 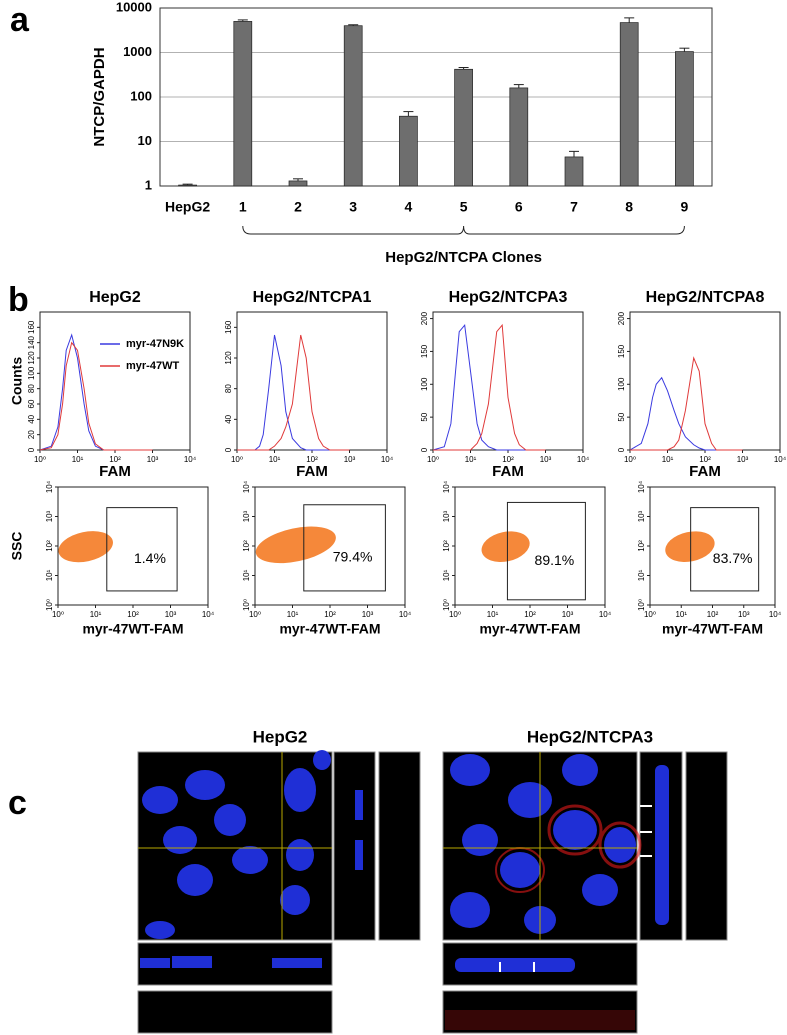 What do you see at coordinates (463, 257) in the screenshot?
I see `bracket-label: HepG2/NTCPA Clones` at bounding box center [463, 257].